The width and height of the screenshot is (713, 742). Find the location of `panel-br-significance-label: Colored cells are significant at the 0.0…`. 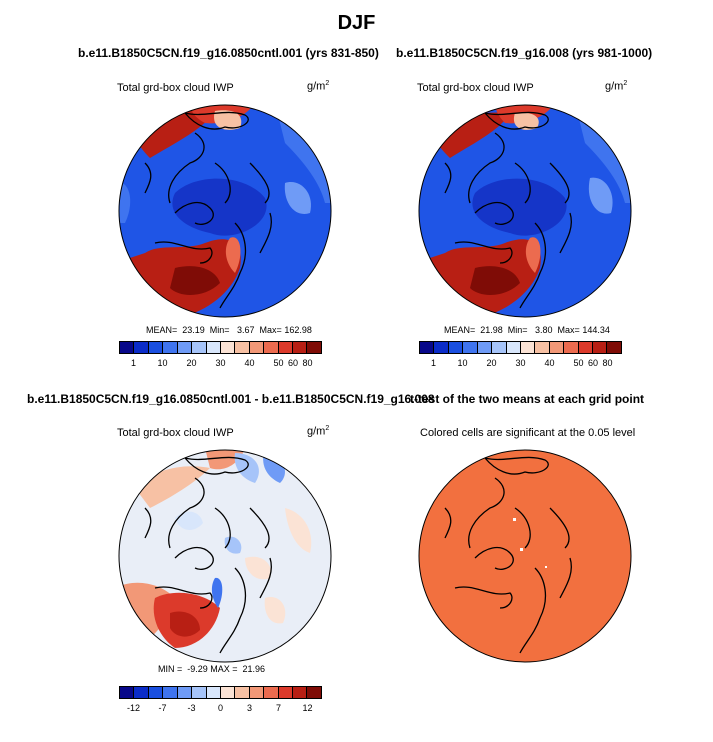

panel-br-significance-label: Colored cells are significant at the 0.0… is located at coordinates (528, 433).